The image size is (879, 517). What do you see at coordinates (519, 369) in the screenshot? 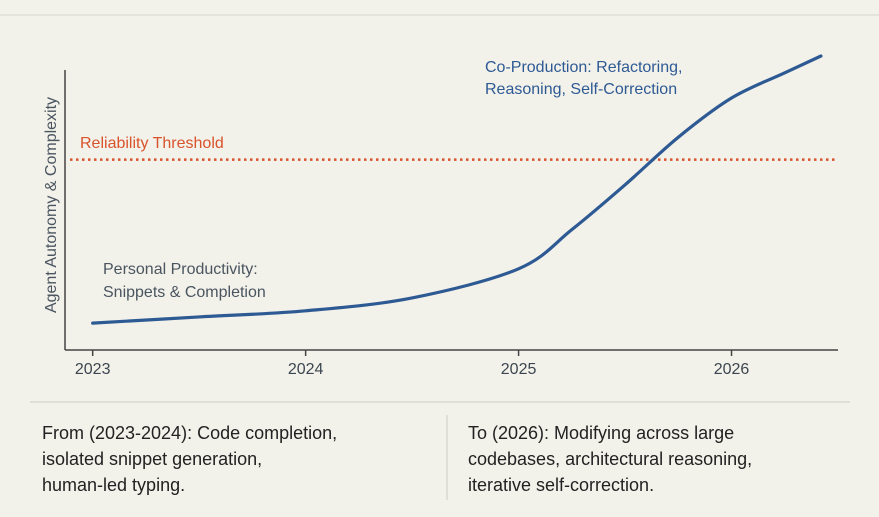
I see `x-tick-label: 2025` at bounding box center [519, 369].